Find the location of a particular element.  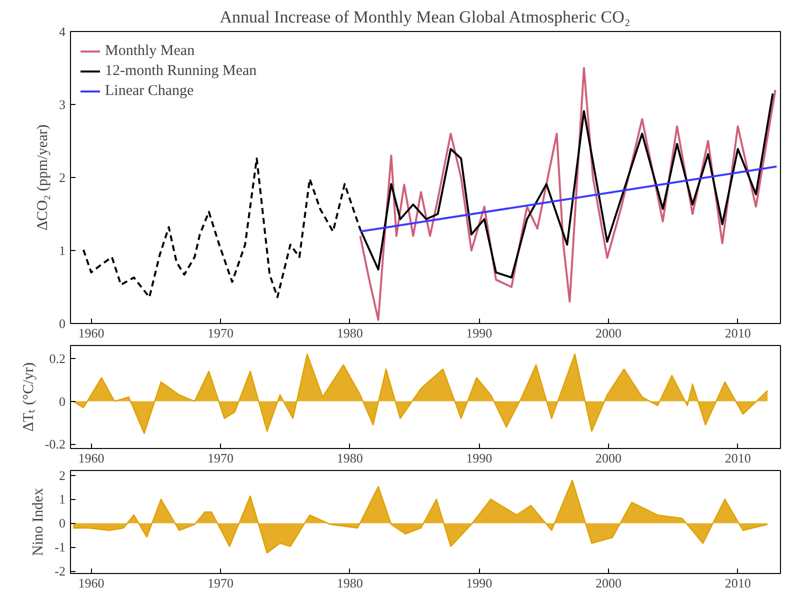

y-tick-label: -2 is located at coordinates (60, 571).